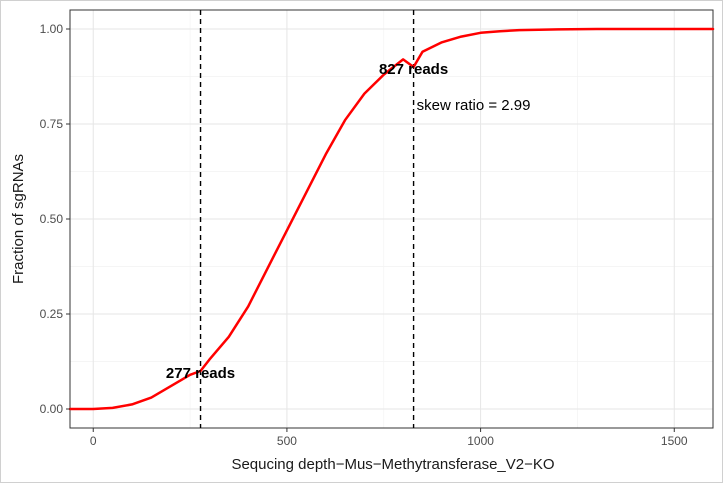  What do you see at coordinates (52, 29) in the screenshot?
I see `y-tick-label: 1.00` at bounding box center [52, 29].